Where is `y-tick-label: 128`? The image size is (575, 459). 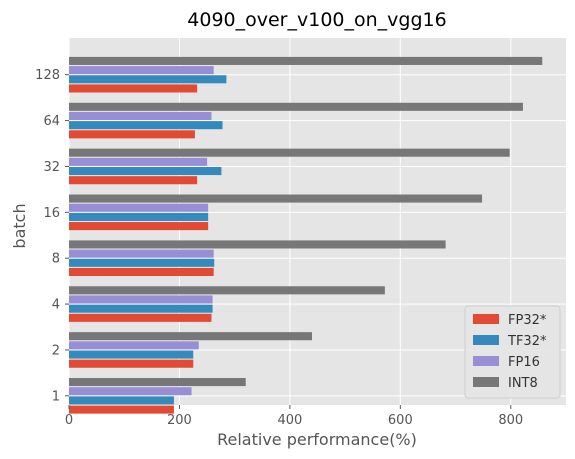
y-tick-label: 128 is located at coordinates (47, 75).